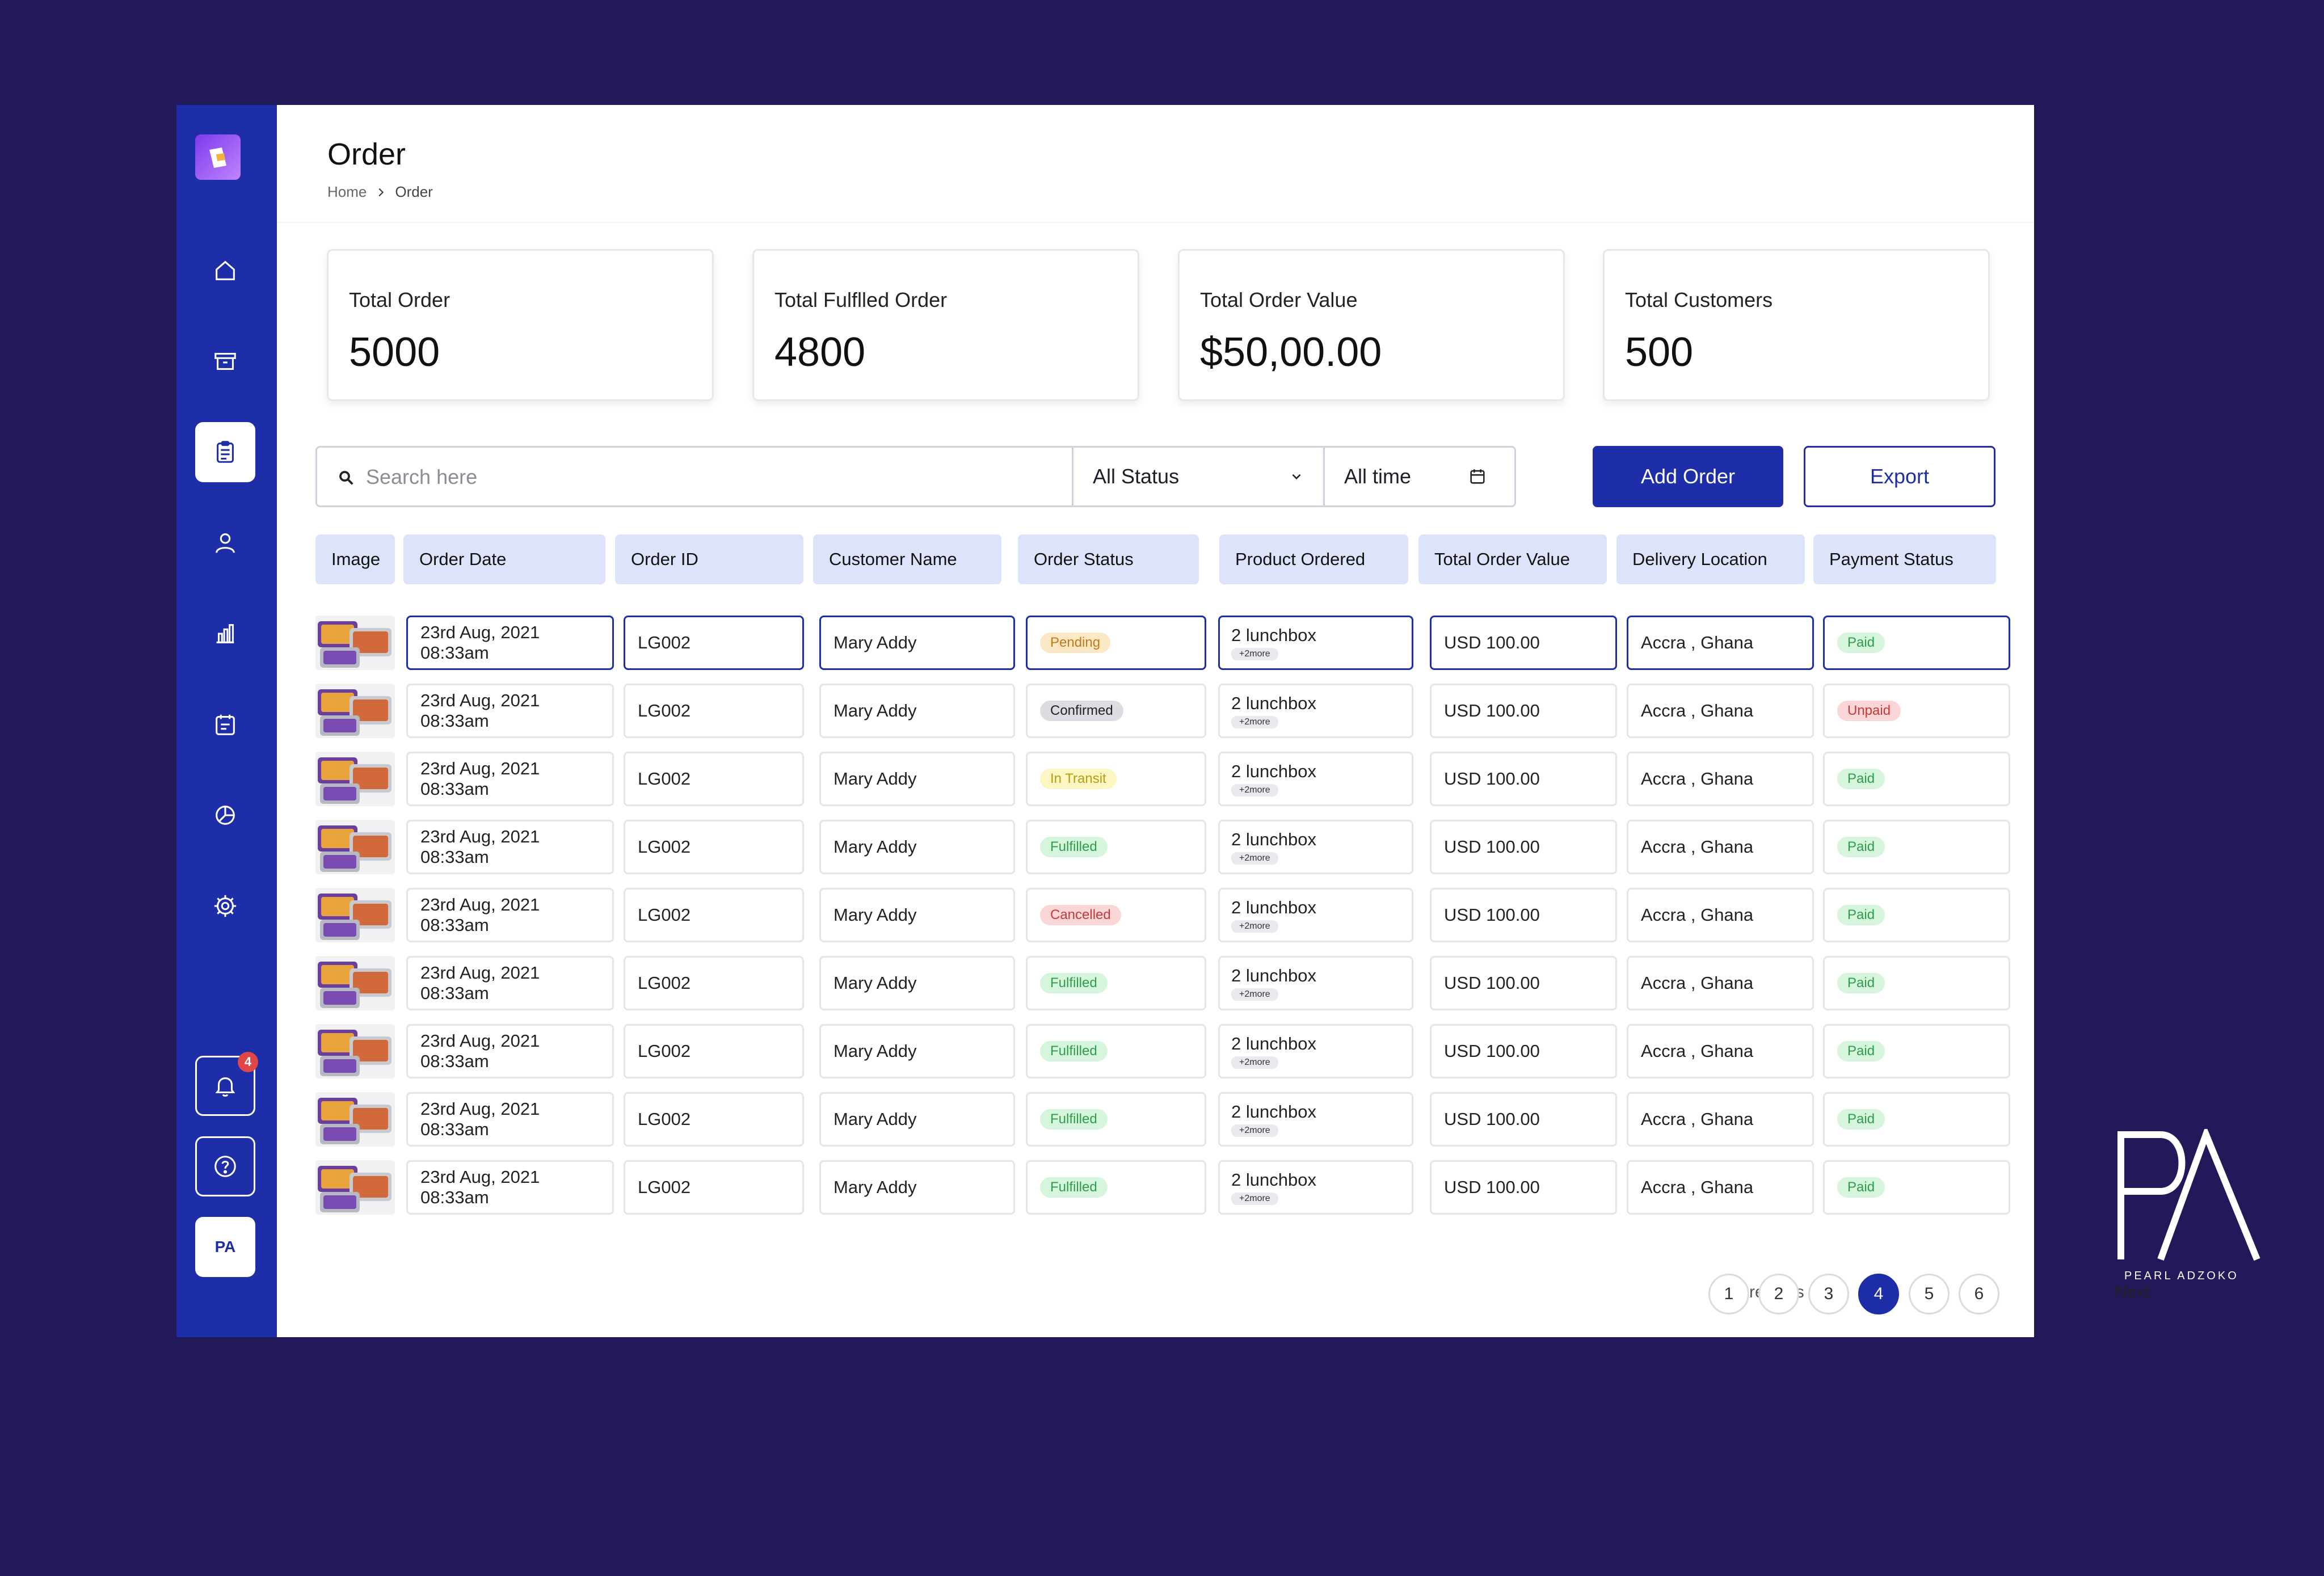 The width and height of the screenshot is (2324, 1576). What do you see at coordinates (504, 559) in the screenshot?
I see `column-header: Order Date` at bounding box center [504, 559].